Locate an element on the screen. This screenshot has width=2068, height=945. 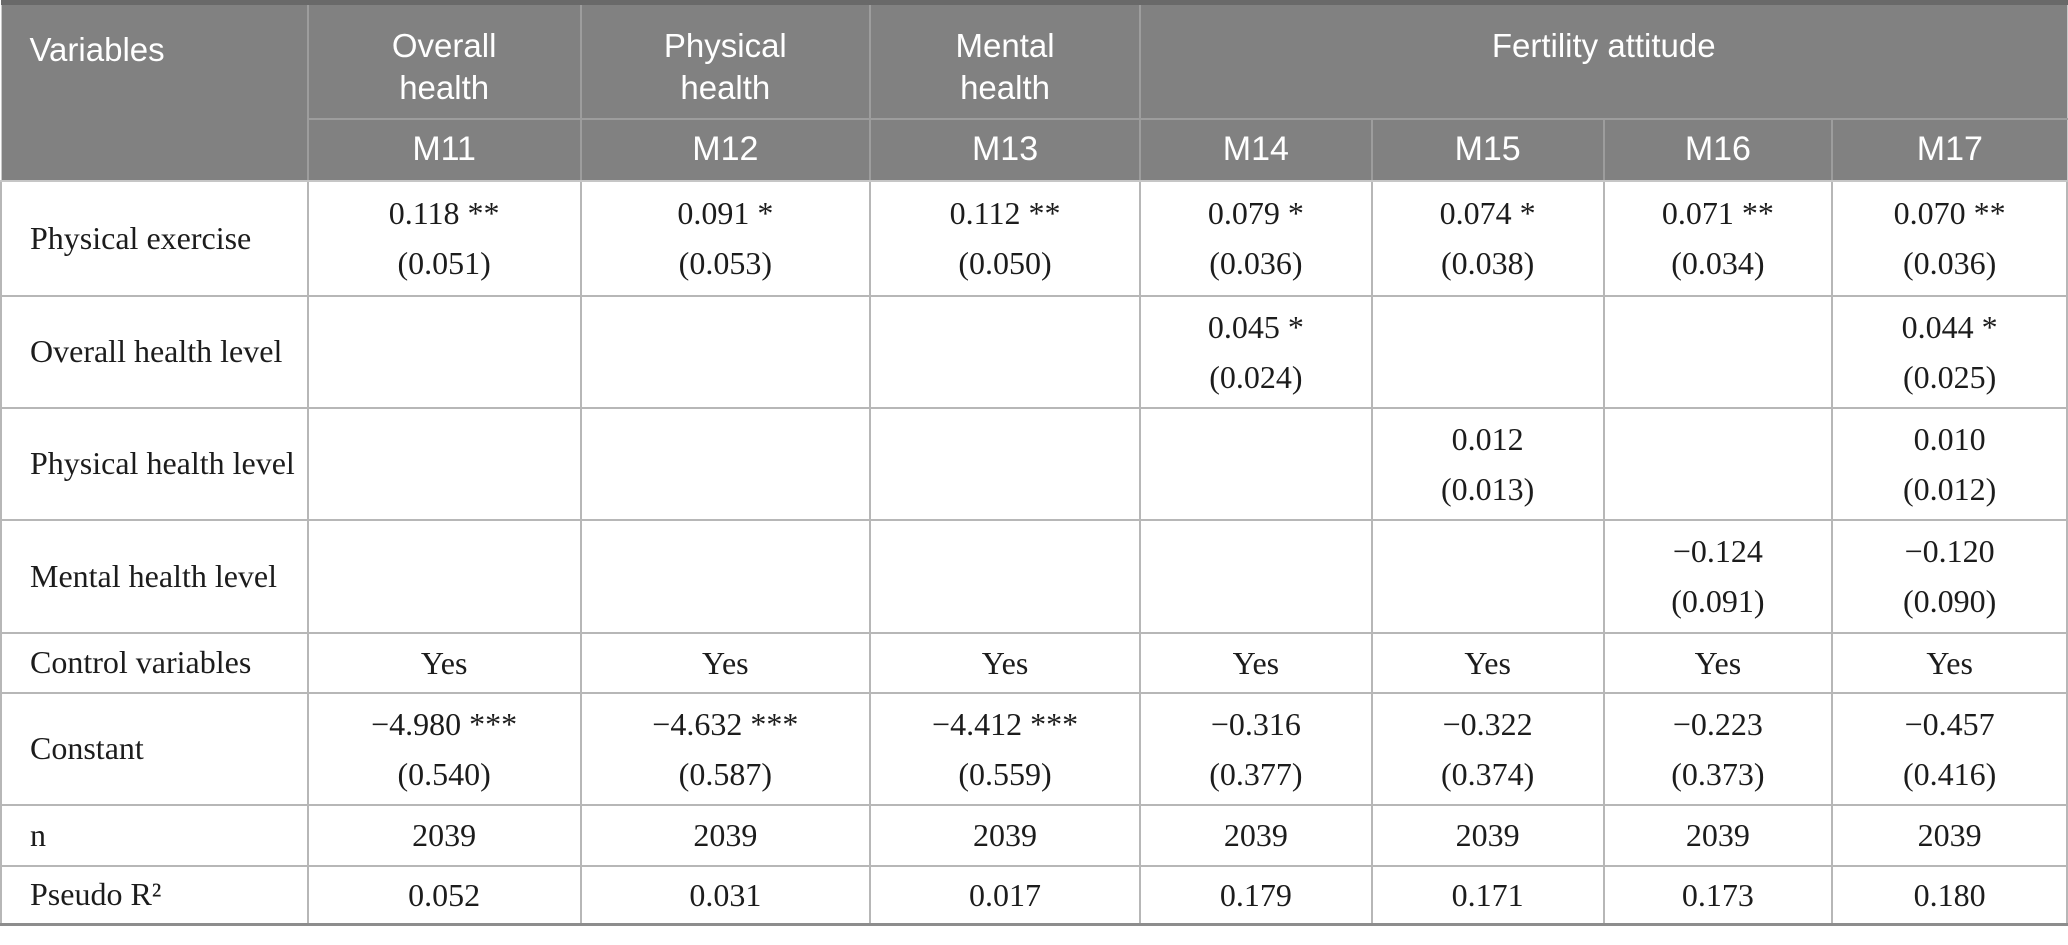
estimate-value: 0.010 is located at coordinates (1949, 438).